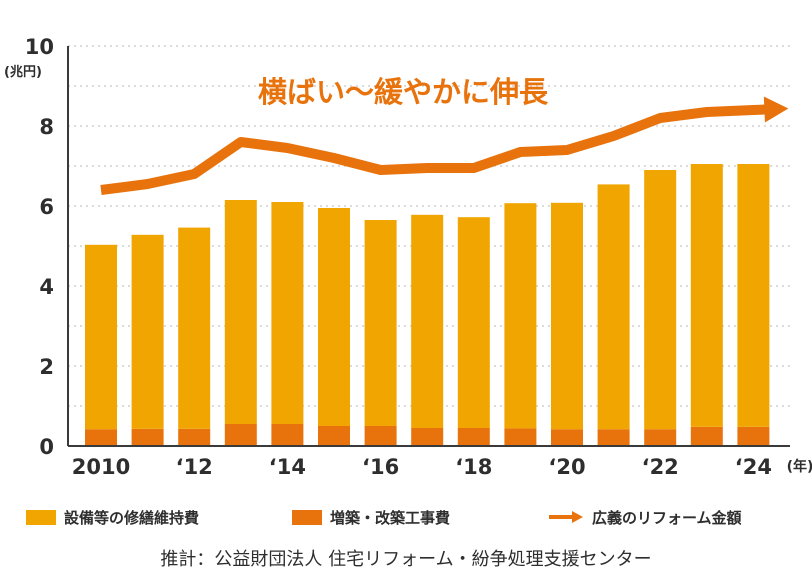 The width and height of the screenshot is (812, 580). Describe the element at coordinates (194, 467) in the screenshot. I see `x-tick-label: ‘12` at that location.